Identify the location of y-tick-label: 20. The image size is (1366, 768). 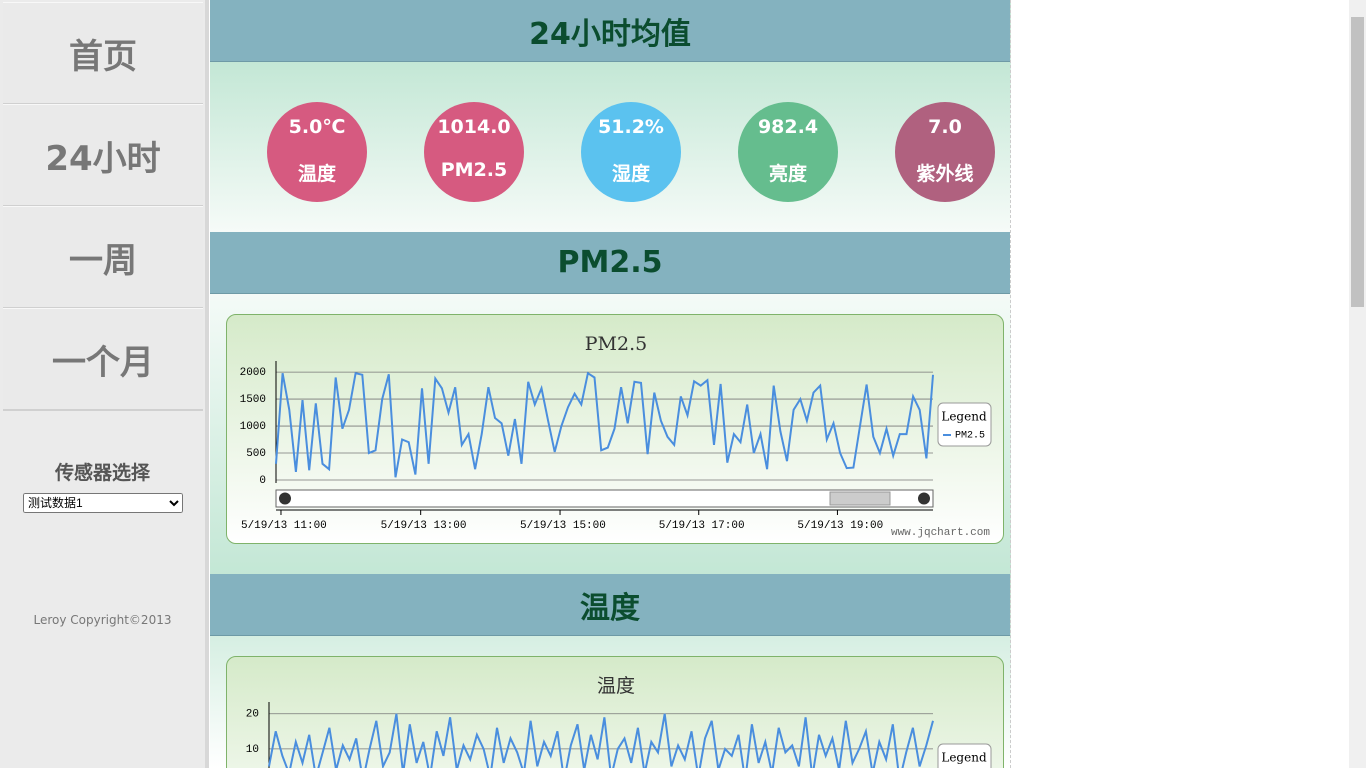
(252, 715).